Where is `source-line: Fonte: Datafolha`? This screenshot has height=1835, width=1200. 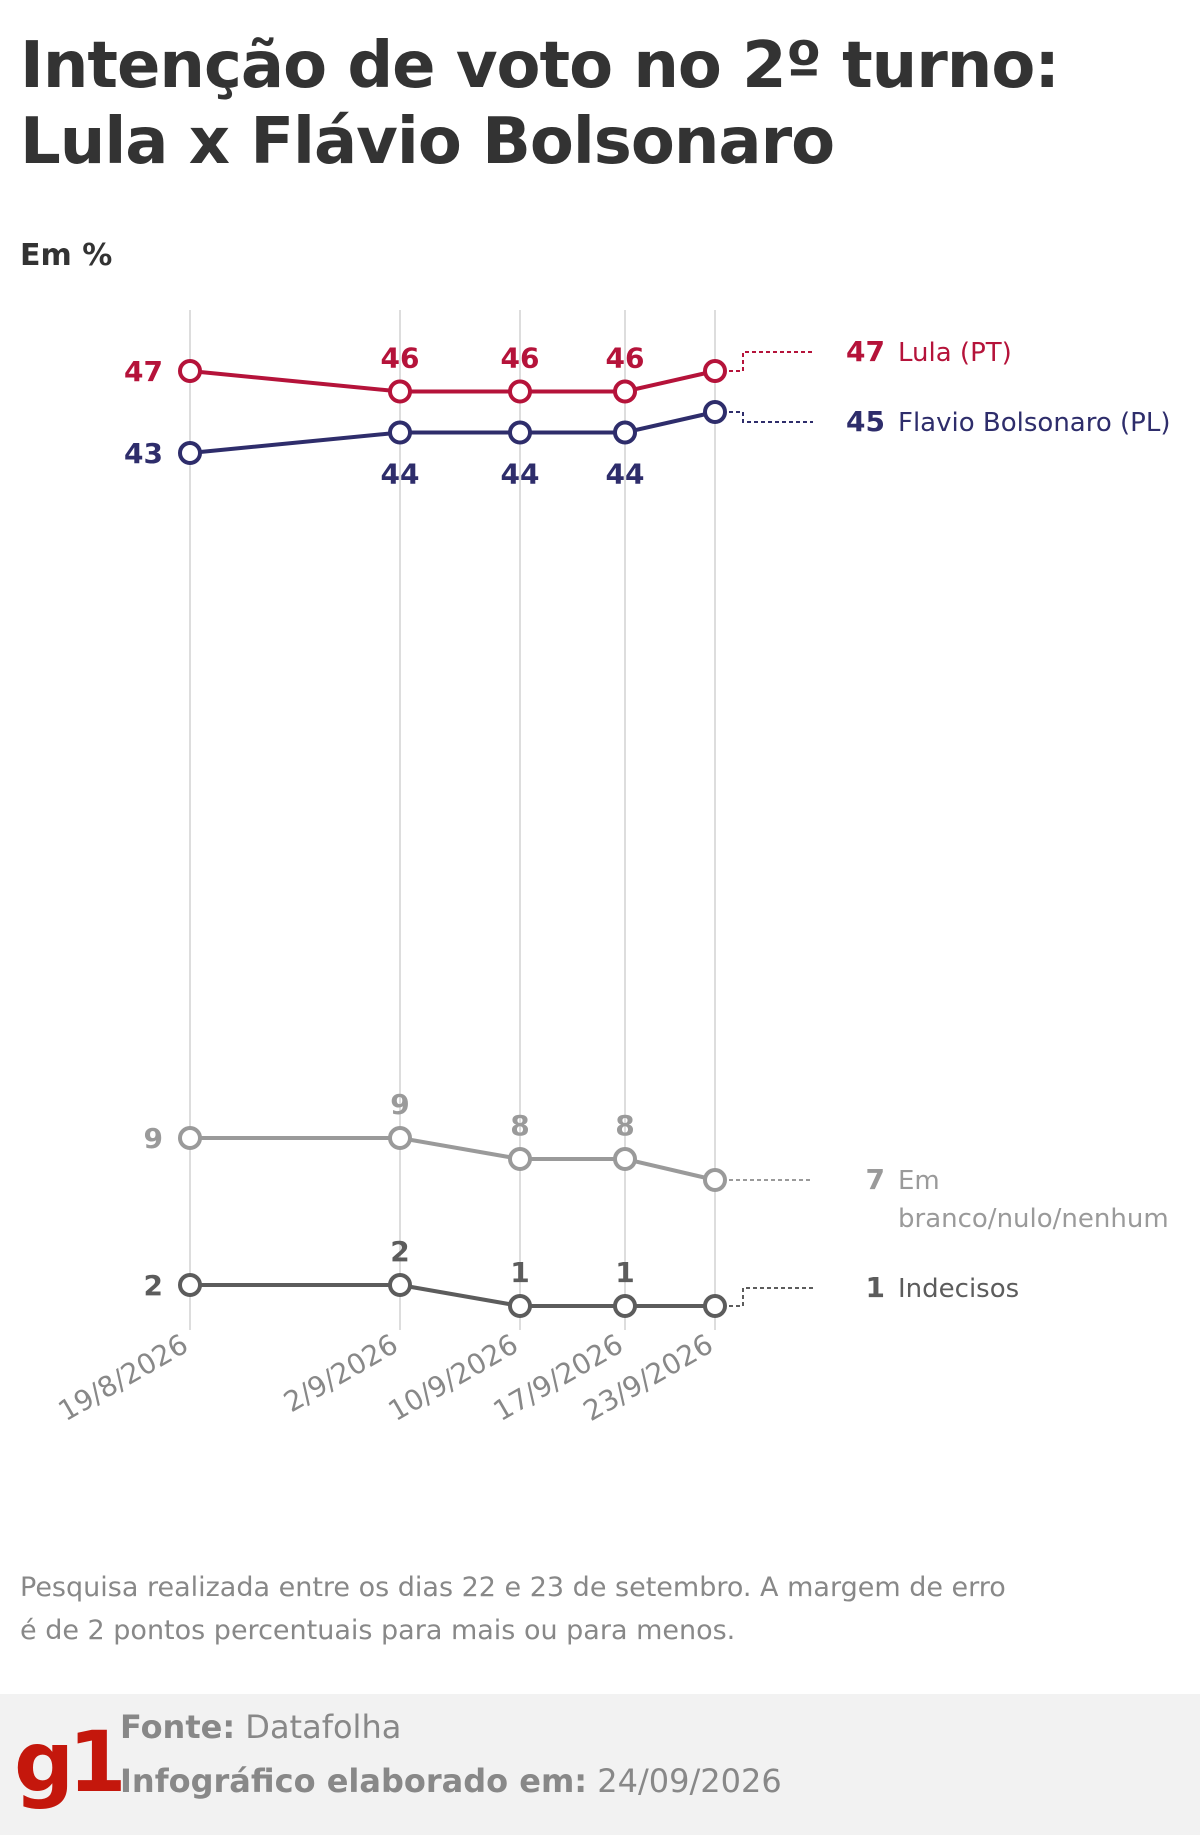
source-line: Fonte: Datafolha is located at coordinates (260, 1727).